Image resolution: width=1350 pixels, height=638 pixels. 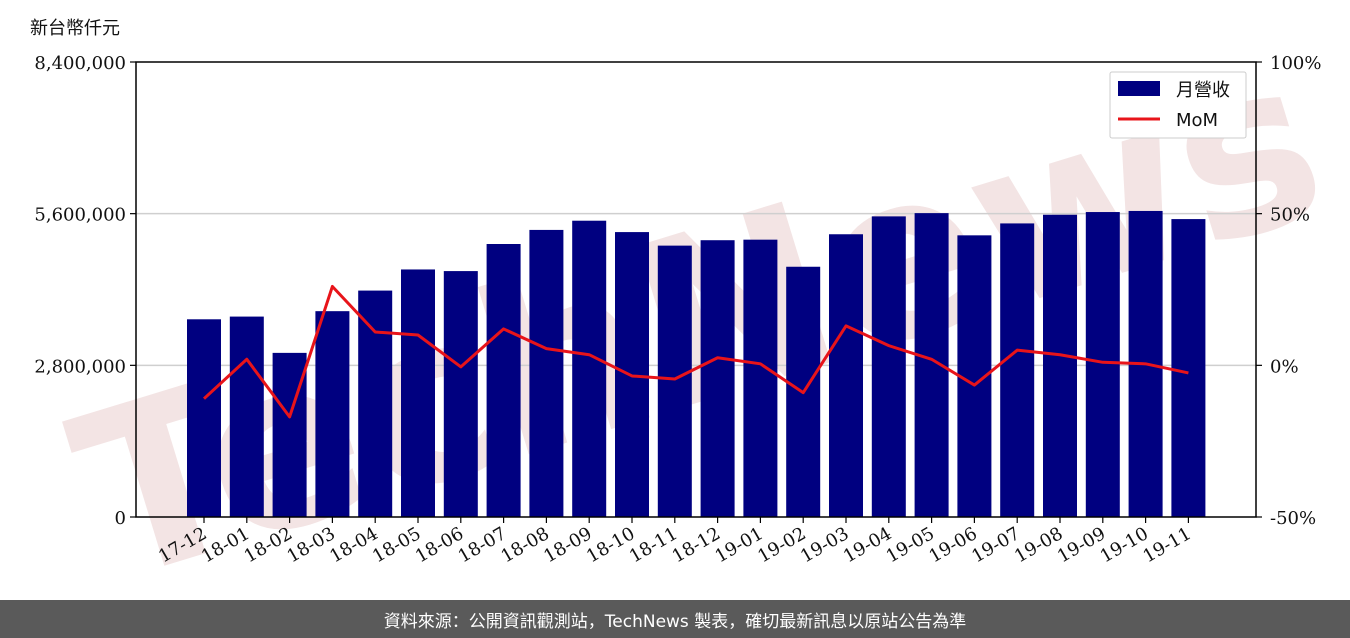 I want to click on x-tick-label: 18-09, so click(x=567, y=545).